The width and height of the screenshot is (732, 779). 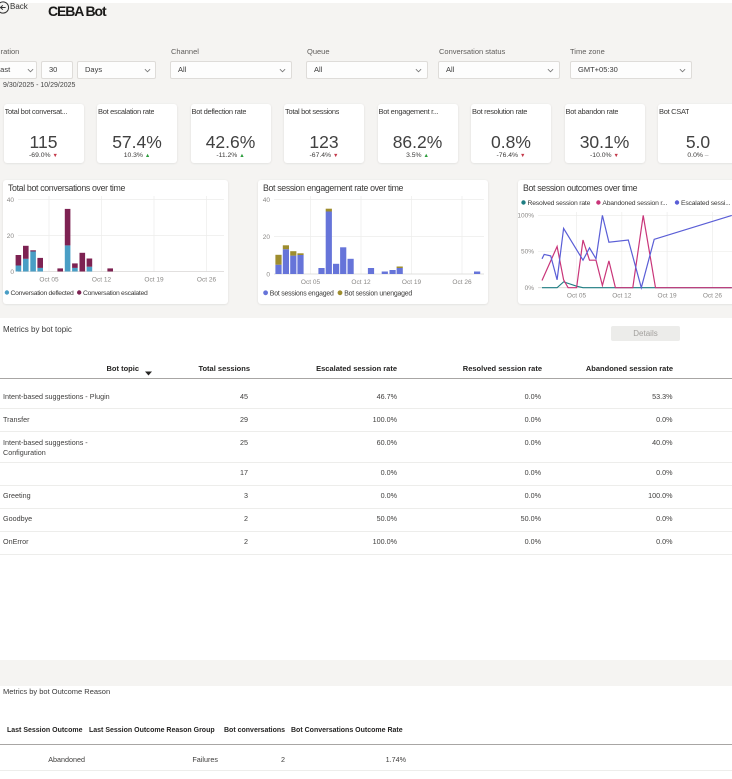 What do you see at coordinates (378, 293) in the screenshot?
I see `svg-text: Bot session unengaged` at bounding box center [378, 293].